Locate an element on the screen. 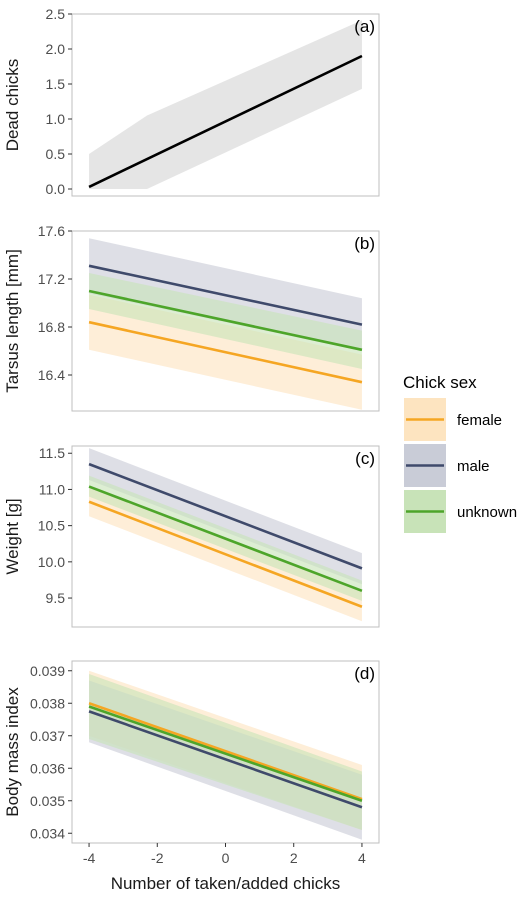  legend-title: Chick sex is located at coordinates (440, 382).